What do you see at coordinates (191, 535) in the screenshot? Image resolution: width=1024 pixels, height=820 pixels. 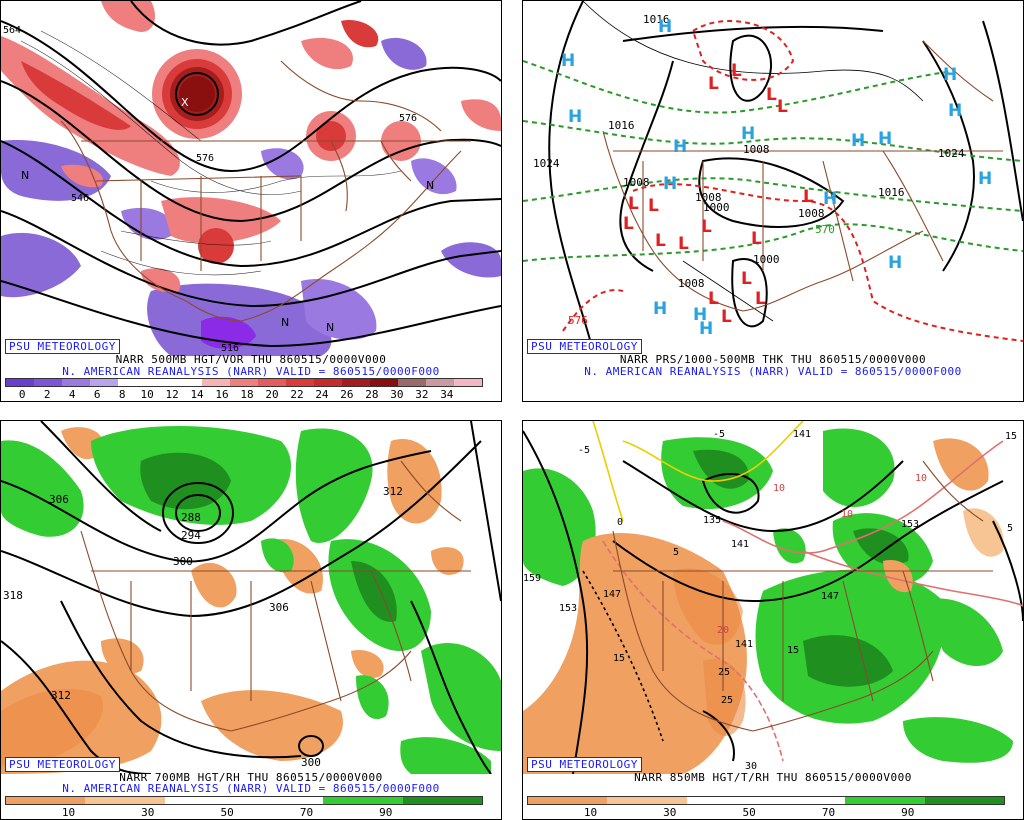 I see `svg-text: 294` at bounding box center [191, 535].